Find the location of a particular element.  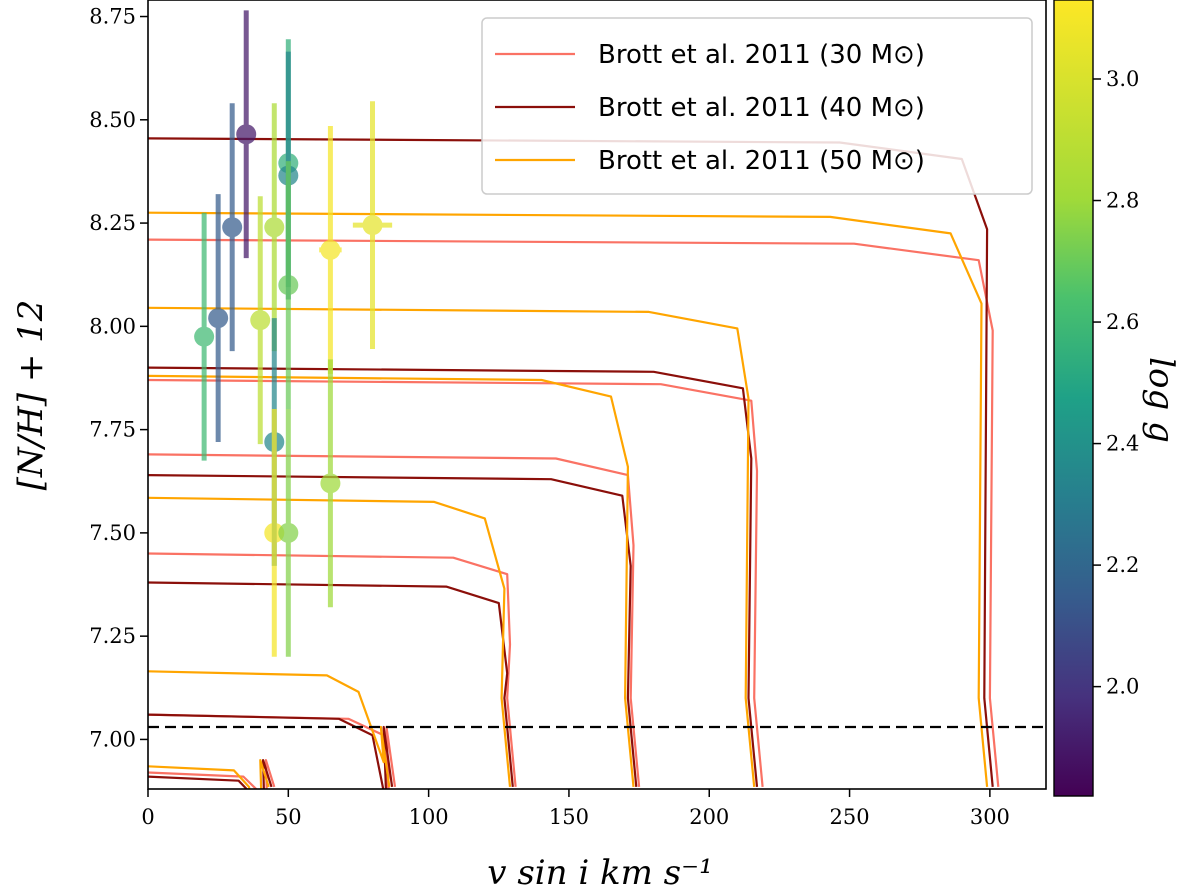

colorbar-tick-label: 2.6 is located at coordinates (1122, 322).